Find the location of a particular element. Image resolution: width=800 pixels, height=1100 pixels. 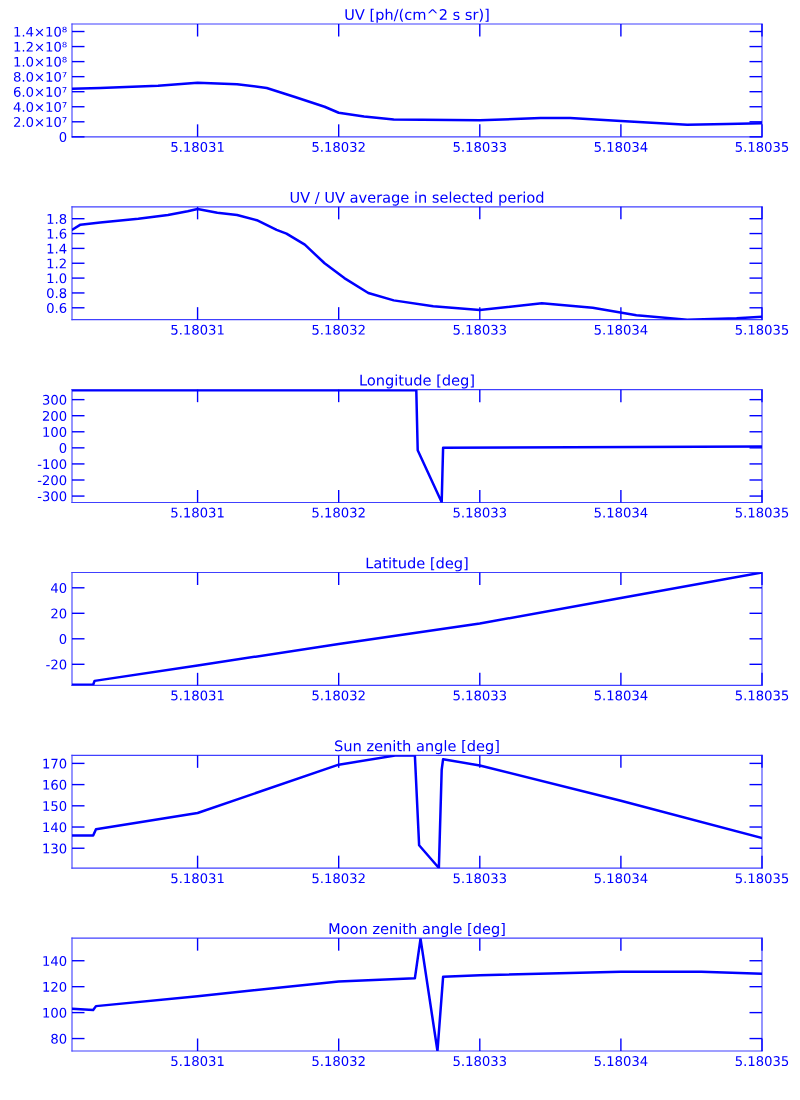

y-tick-label: 300 is located at coordinates (54, 399).